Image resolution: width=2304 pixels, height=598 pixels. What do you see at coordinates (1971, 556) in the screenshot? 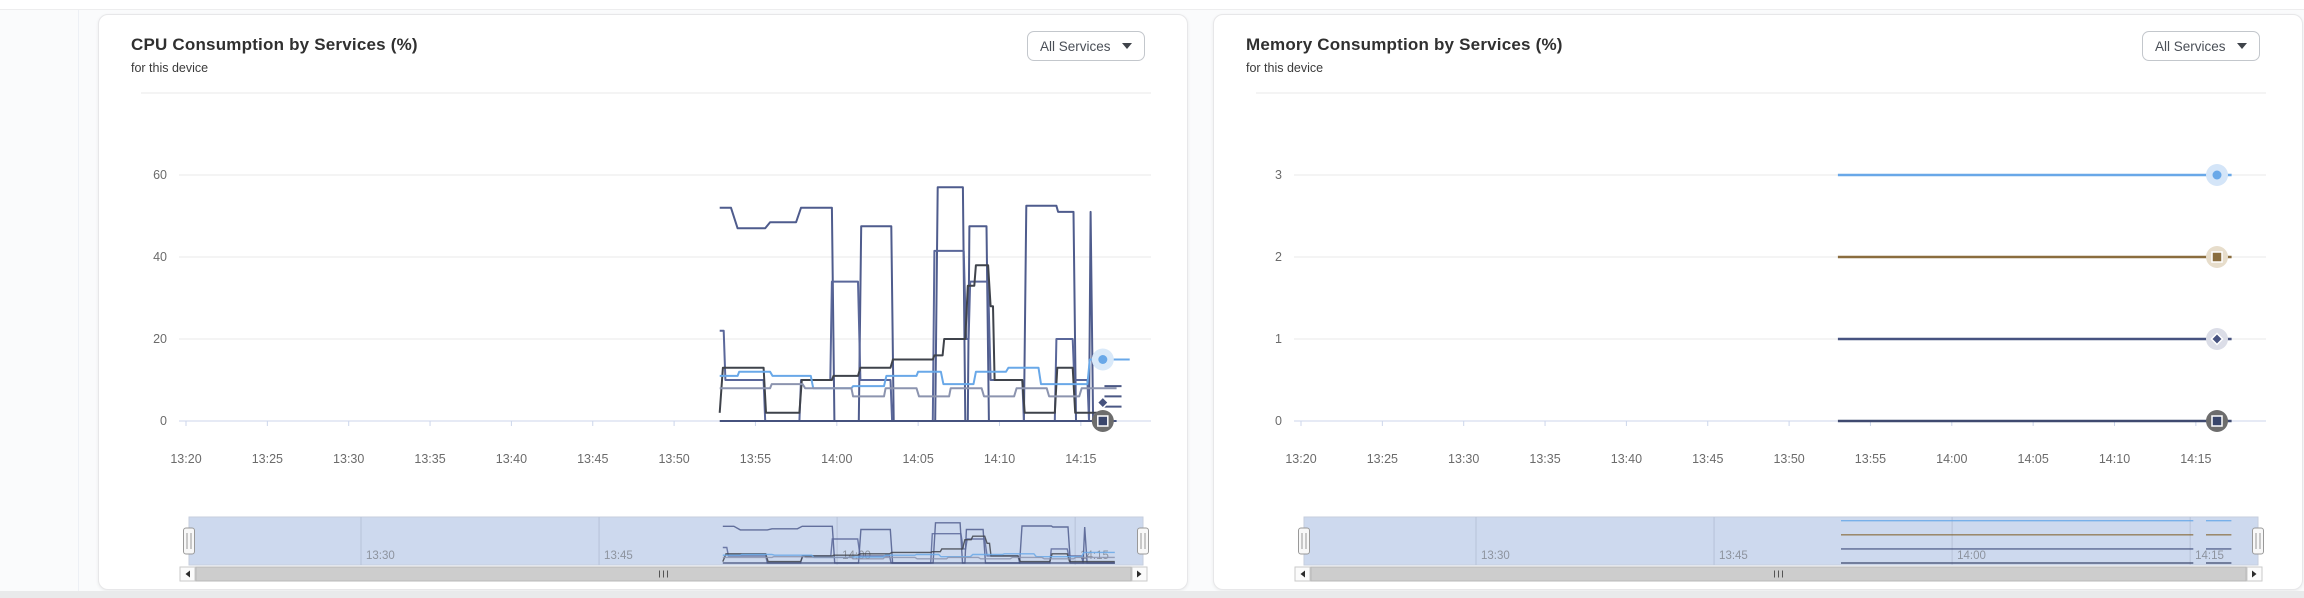
I see `navigator-axis-label: 14:00` at bounding box center [1971, 556].